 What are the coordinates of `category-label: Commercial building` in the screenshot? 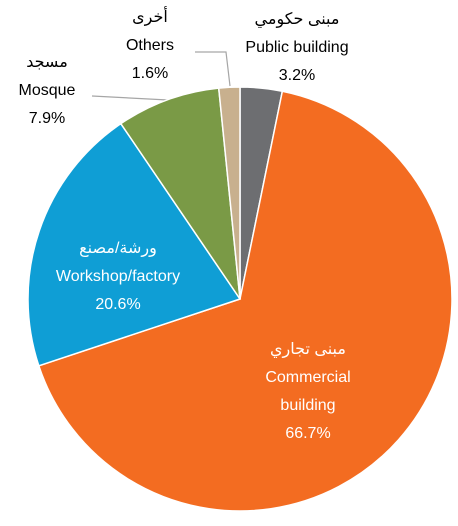 It's located at (308, 391).